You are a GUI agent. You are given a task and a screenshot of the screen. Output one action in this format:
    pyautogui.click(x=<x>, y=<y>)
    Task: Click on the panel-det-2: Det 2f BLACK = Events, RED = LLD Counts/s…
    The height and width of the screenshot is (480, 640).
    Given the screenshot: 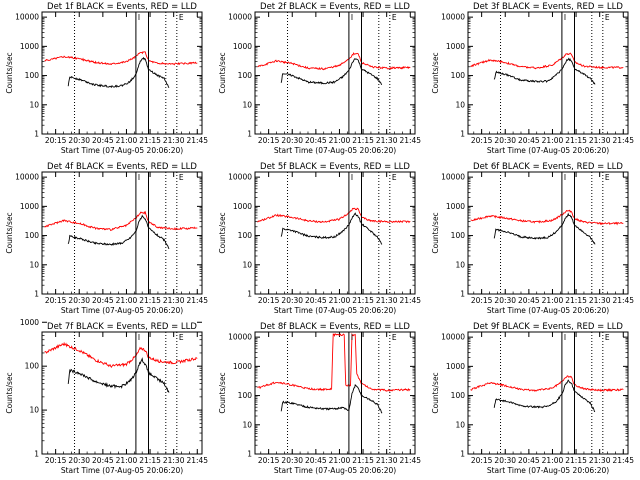 What is the action you would take?
    pyautogui.click(x=319, y=78)
    